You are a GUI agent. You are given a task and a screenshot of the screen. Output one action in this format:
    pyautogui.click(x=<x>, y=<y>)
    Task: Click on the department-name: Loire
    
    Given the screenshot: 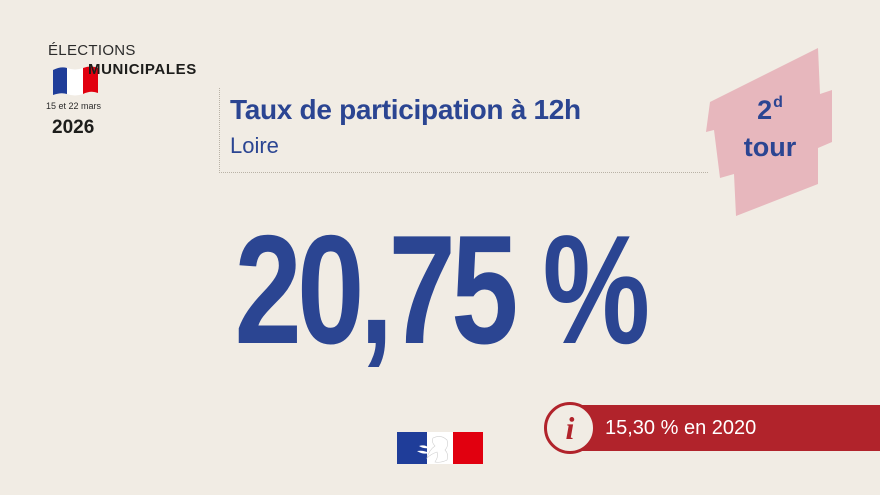 What is the action you would take?
    pyautogui.click(x=254, y=145)
    